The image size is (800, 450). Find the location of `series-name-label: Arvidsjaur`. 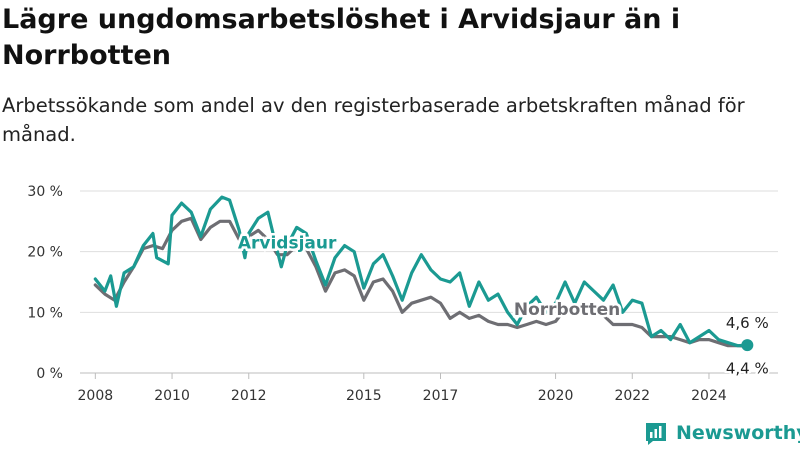

series-name-label: Arvidsjaur is located at coordinates (287, 244).